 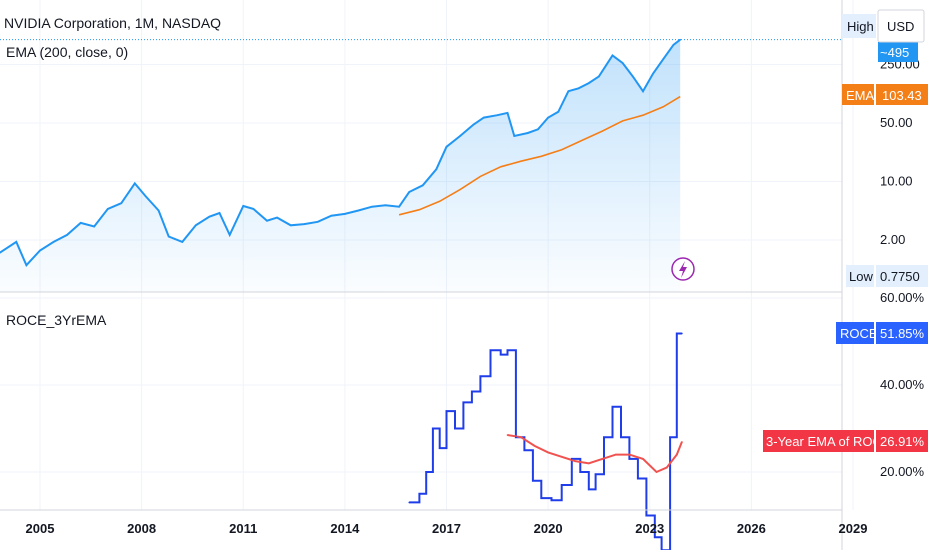 I want to click on ema-indicator-label: EMA (200, close, 0), so click(x=67, y=52).